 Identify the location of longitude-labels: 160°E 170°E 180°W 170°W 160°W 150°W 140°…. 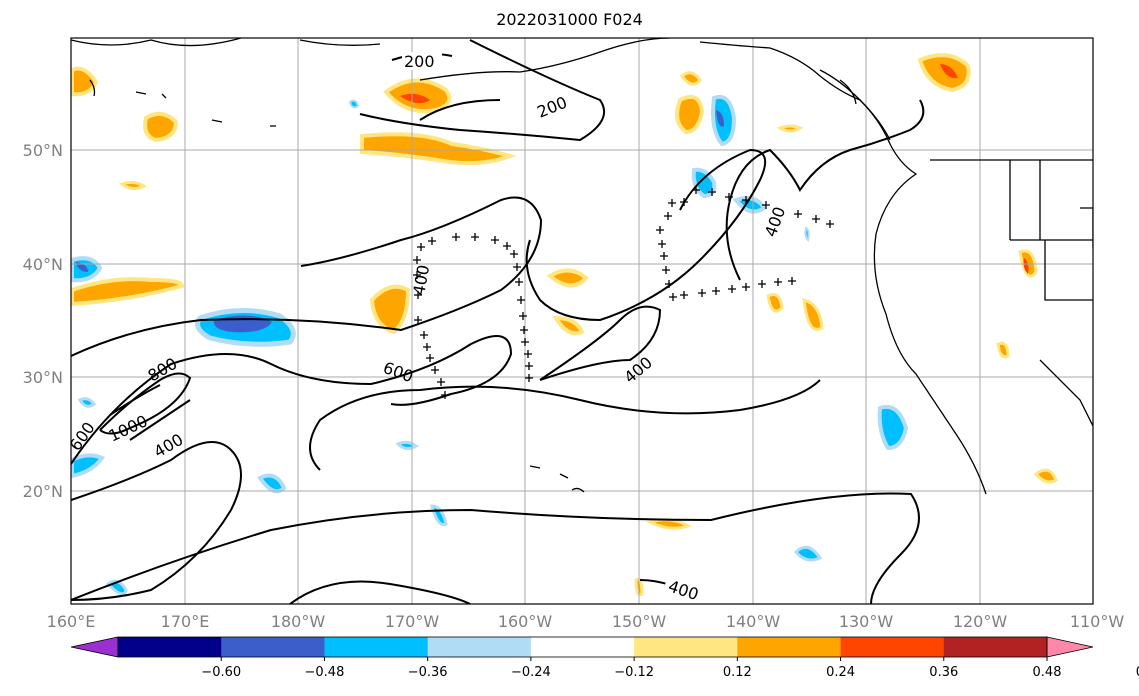
(586, 621).